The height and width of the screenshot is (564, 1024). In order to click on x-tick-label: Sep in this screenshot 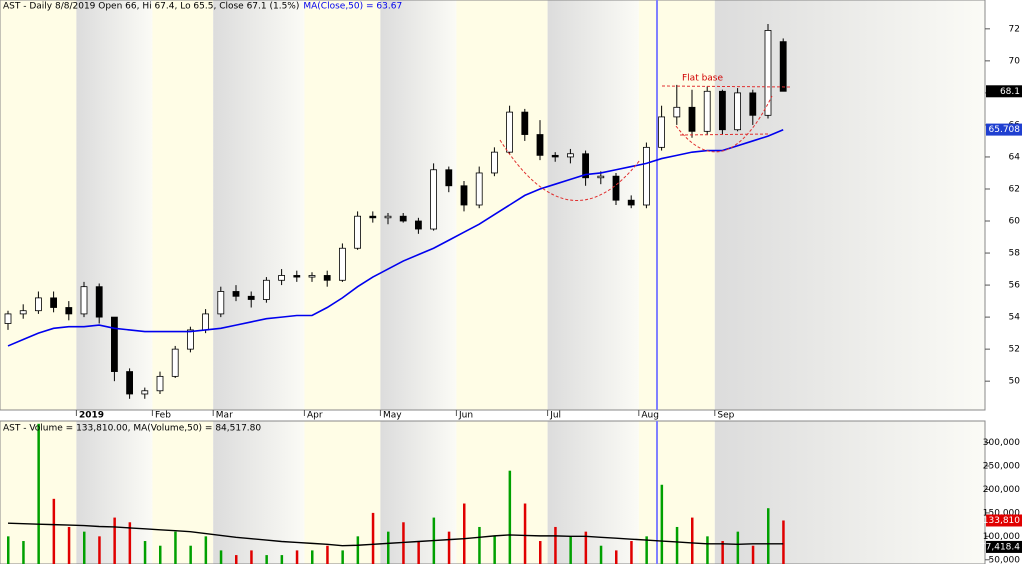, I will do `click(725, 416)`.